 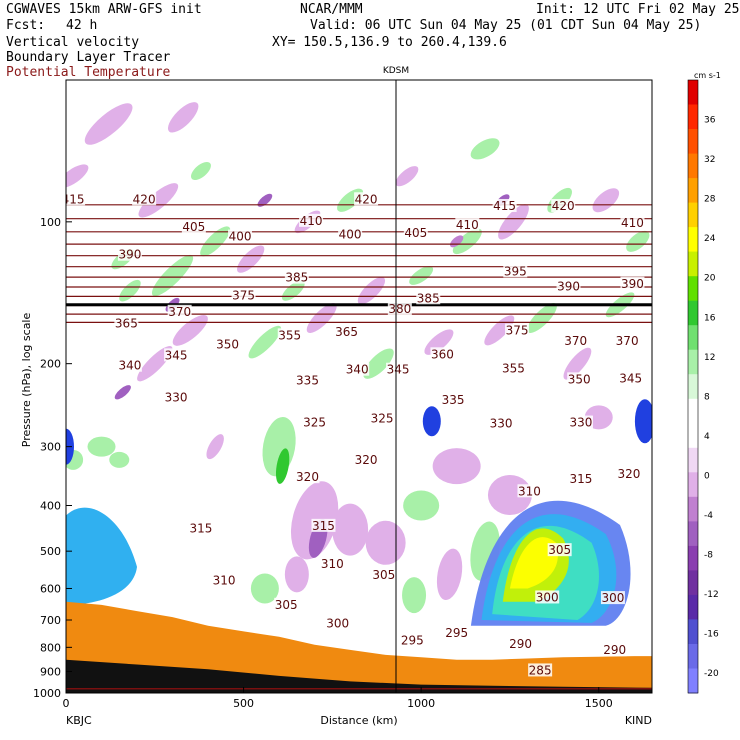 I want to click on theta-label-375: 375, so click(x=243, y=295).